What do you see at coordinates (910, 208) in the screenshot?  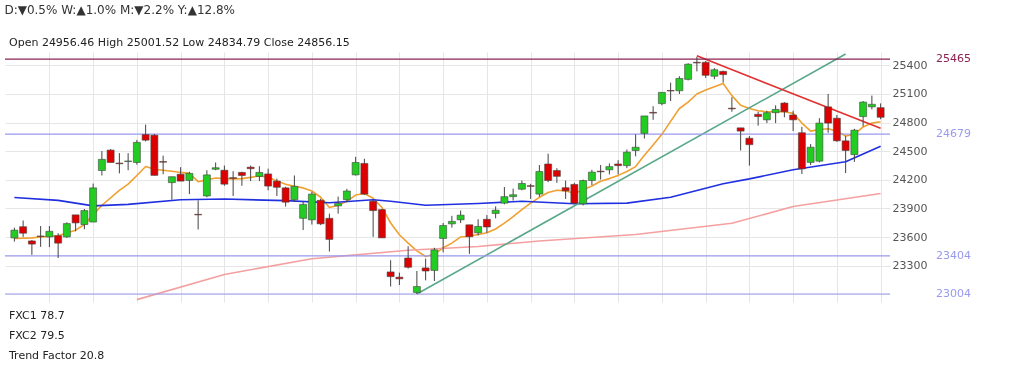 I see `y-tick-label: 23900` at bounding box center [910, 208].